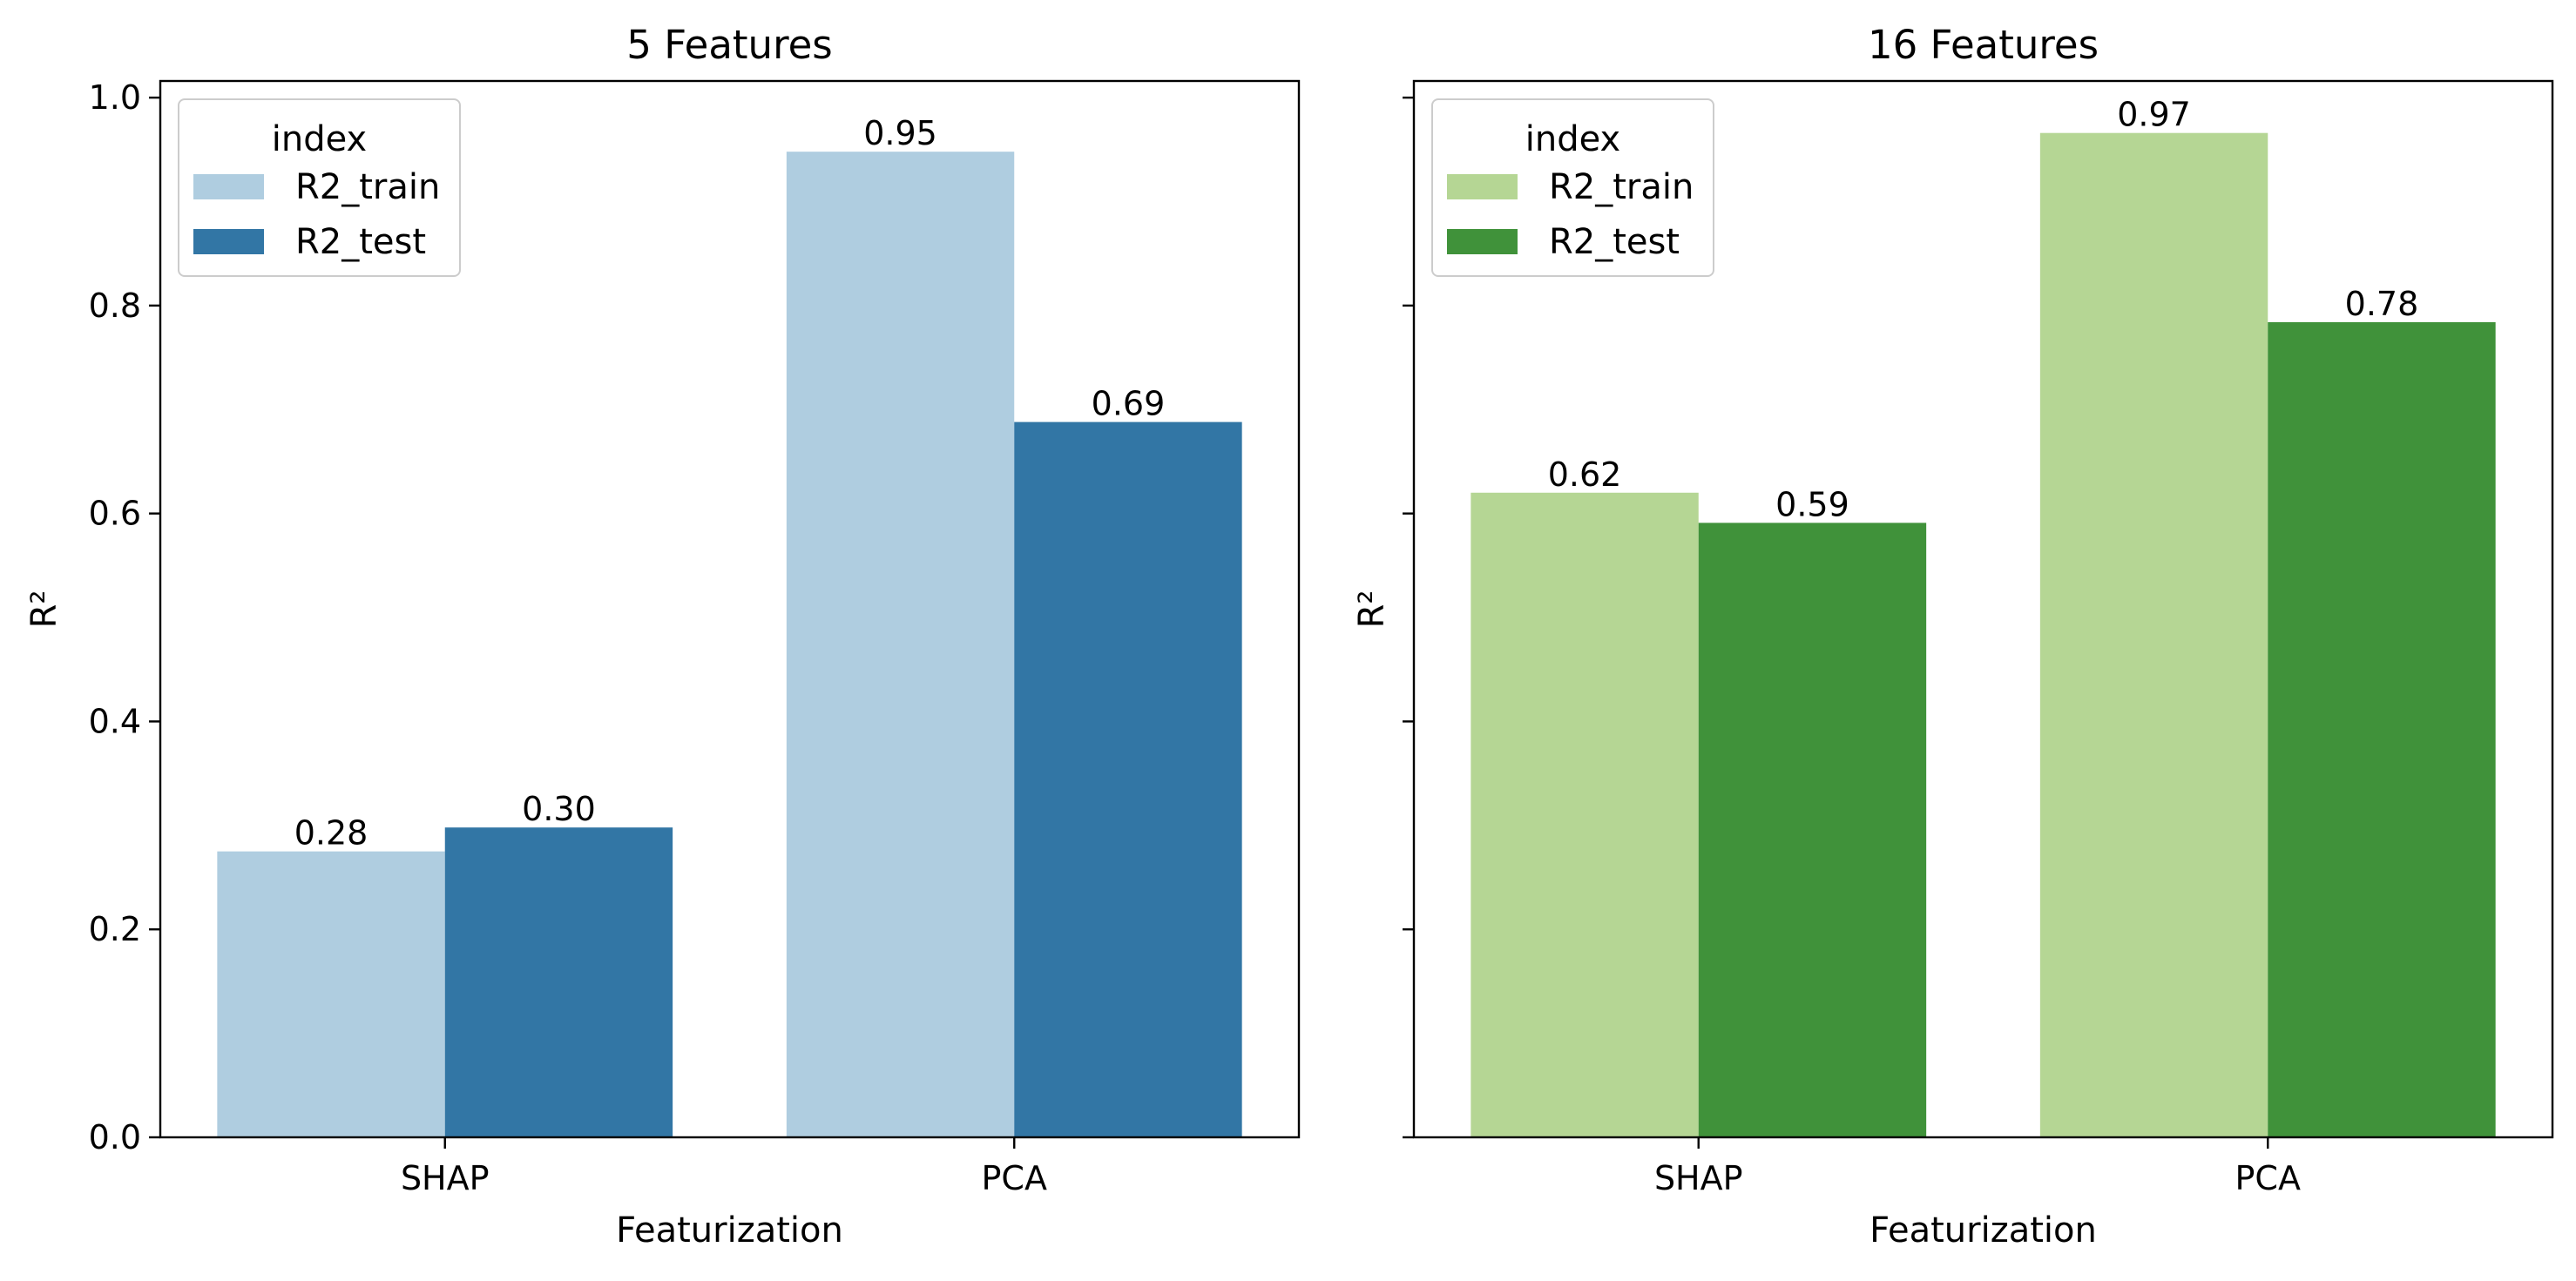 The image size is (2576, 1281). I want to click on bar-value-label: 0.59, so click(1812, 504).